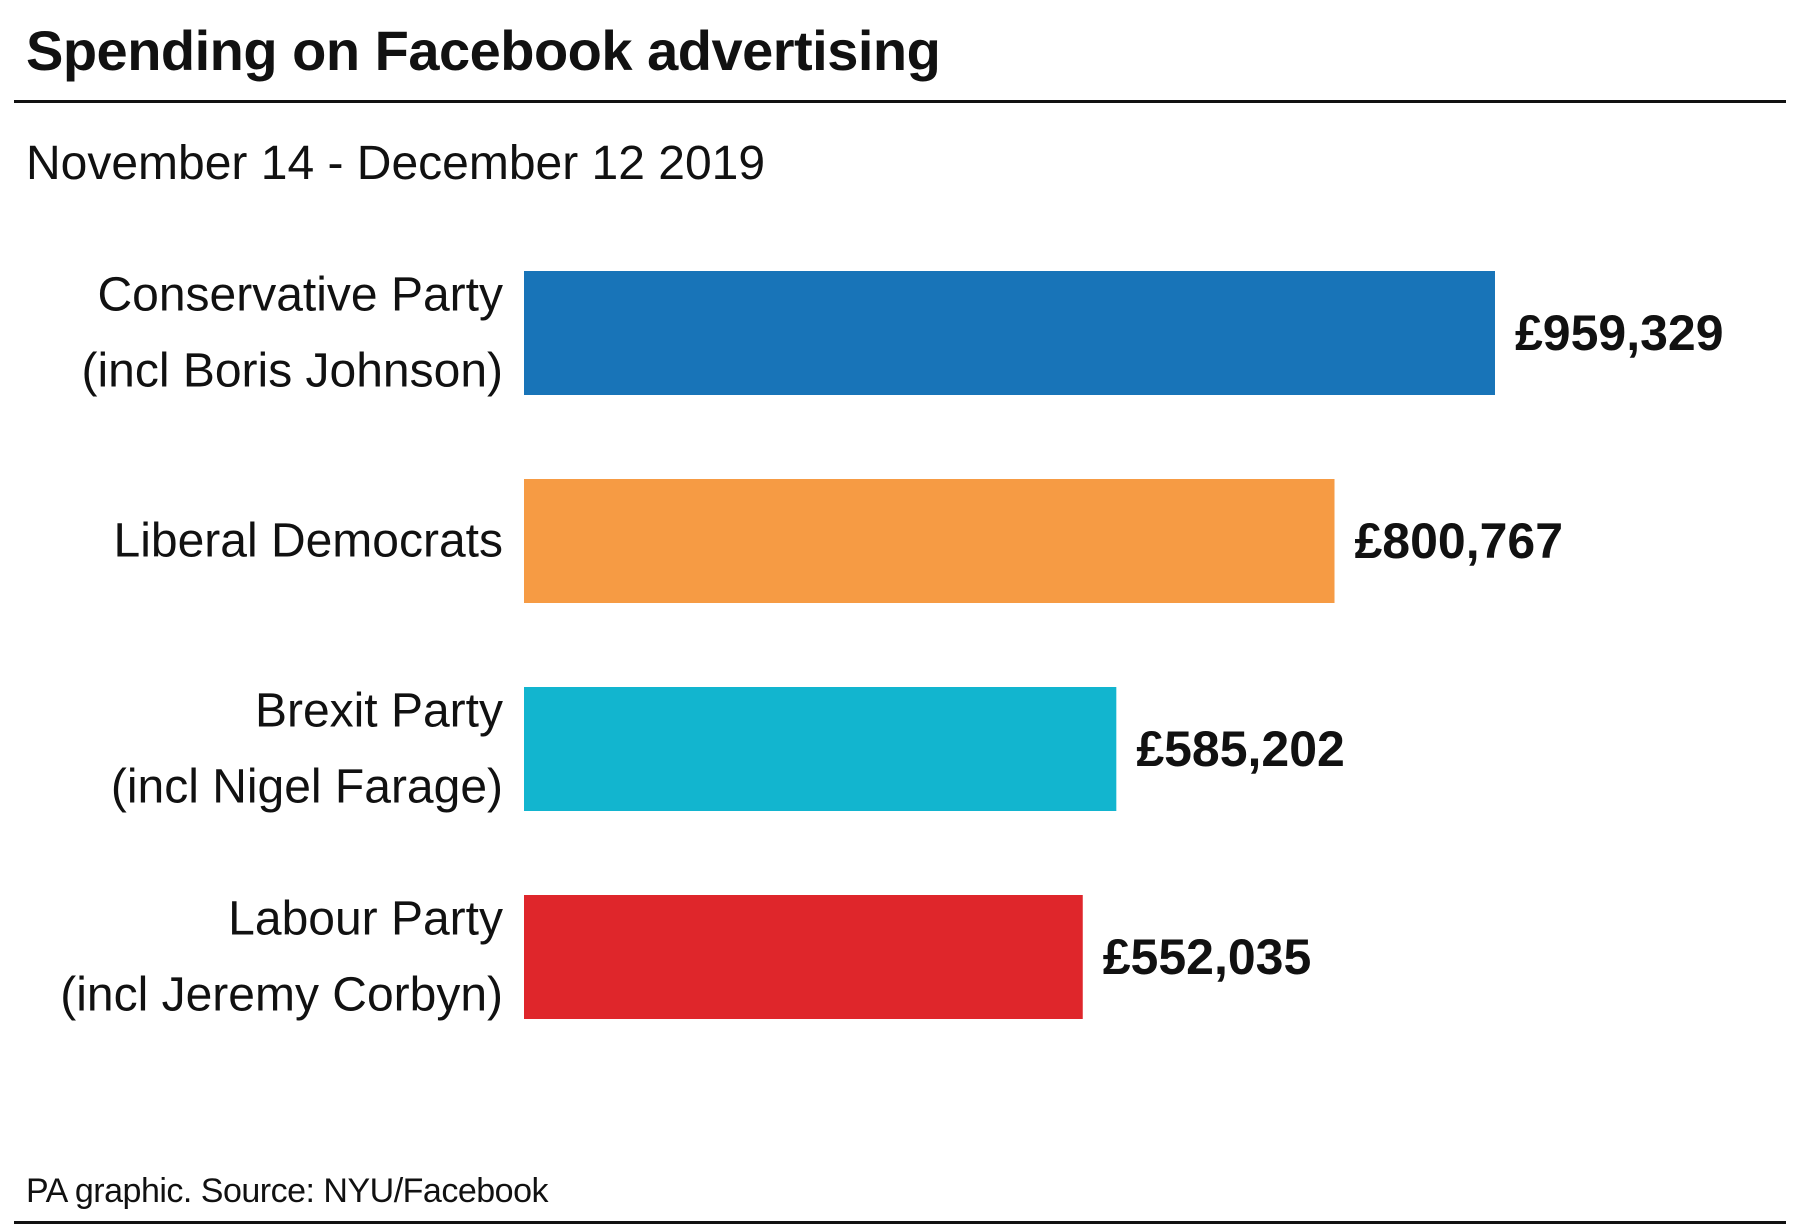 The width and height of the screenshot is (1800, 1227). Describe the element at coordinates (483, 50) in the screenshot. I see `chart-title: Spending on Facebook advertising` at that location.